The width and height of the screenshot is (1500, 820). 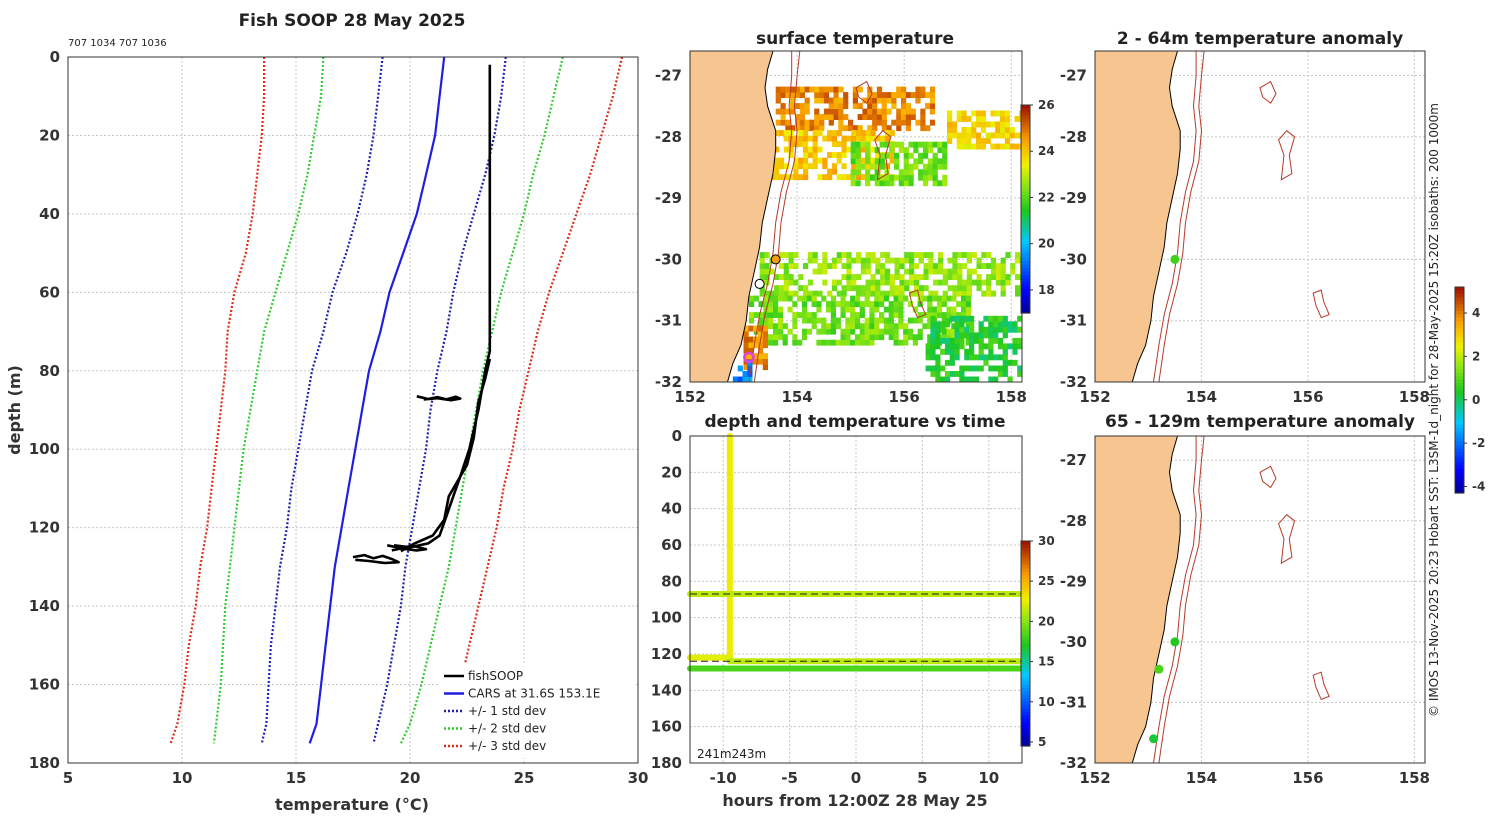 What do you see at coordinates (376, 559) in the screenshot?
I see `profile-series-line` at bounding box center [376, 559].